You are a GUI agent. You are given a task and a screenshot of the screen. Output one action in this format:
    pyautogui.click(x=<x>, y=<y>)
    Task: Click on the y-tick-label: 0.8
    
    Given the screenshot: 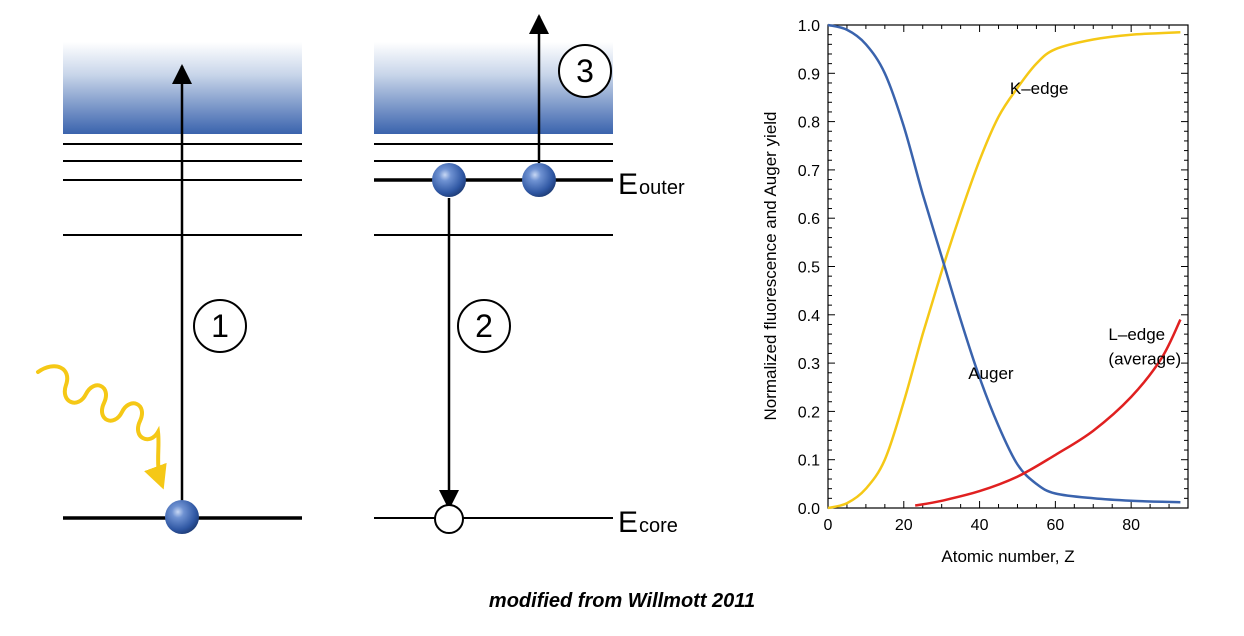 What is the action you would take?
    pyautogui.click(x=809, y=123)
    